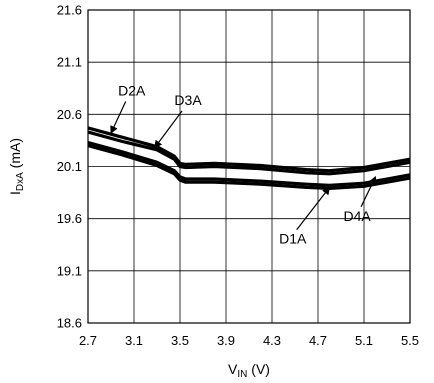  Describe the element at coordinates (69, 114) in the screenshot. I see `y-tick-label: 20.6` at that location.